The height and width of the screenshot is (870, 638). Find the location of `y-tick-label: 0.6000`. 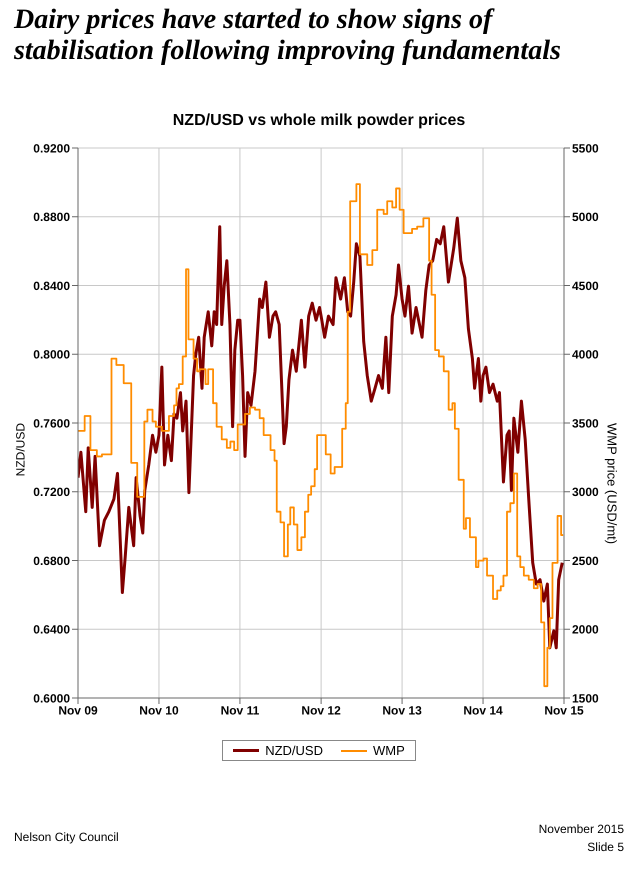

y-tick-label: 0.6000 is located at coordinates (51, 698).